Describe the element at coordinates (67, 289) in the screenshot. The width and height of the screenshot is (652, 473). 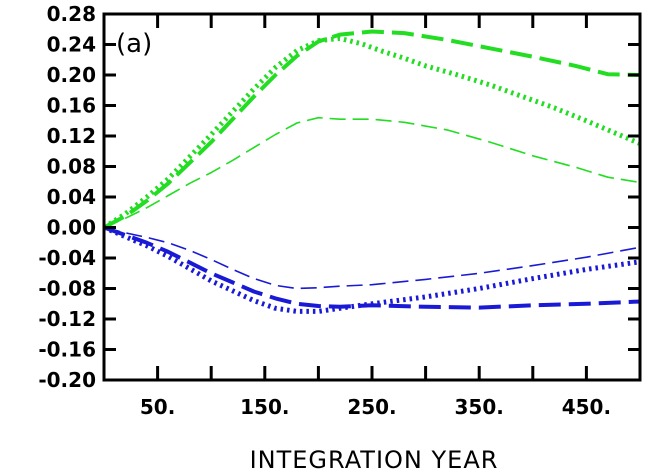
I see `y-tick-label: -0.08` at that location.